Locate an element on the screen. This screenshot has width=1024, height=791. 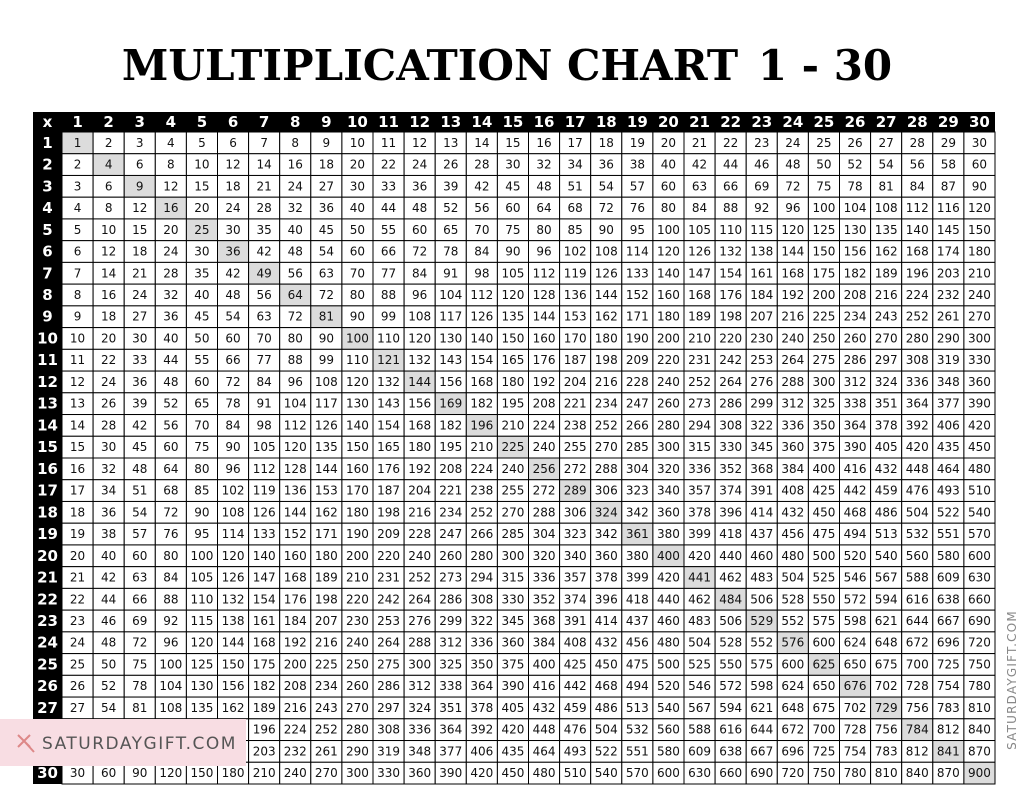
cell-value: 448 is located at coordinates (917, 469).